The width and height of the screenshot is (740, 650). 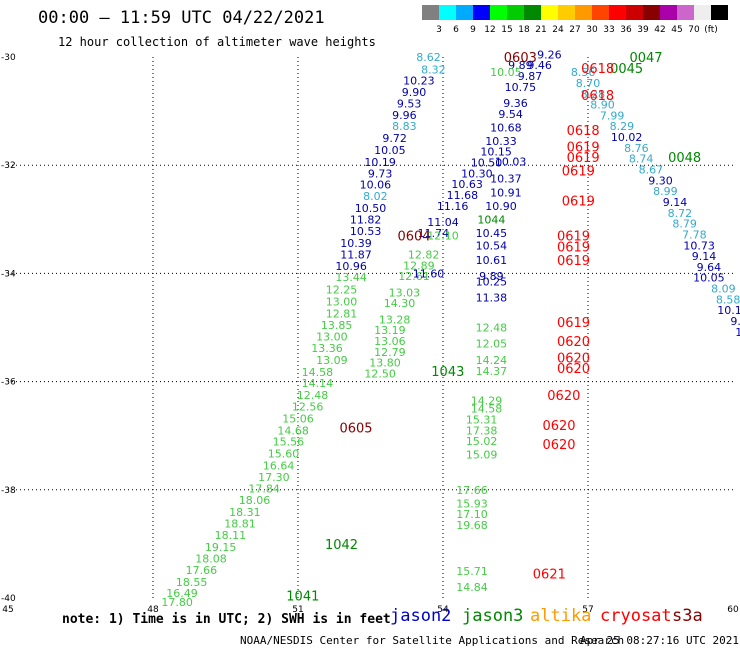 What do you see at coordinates (409, 104) in the screenshot?
I see `data-point-label: 9.53` at bounding box center [409, 104].